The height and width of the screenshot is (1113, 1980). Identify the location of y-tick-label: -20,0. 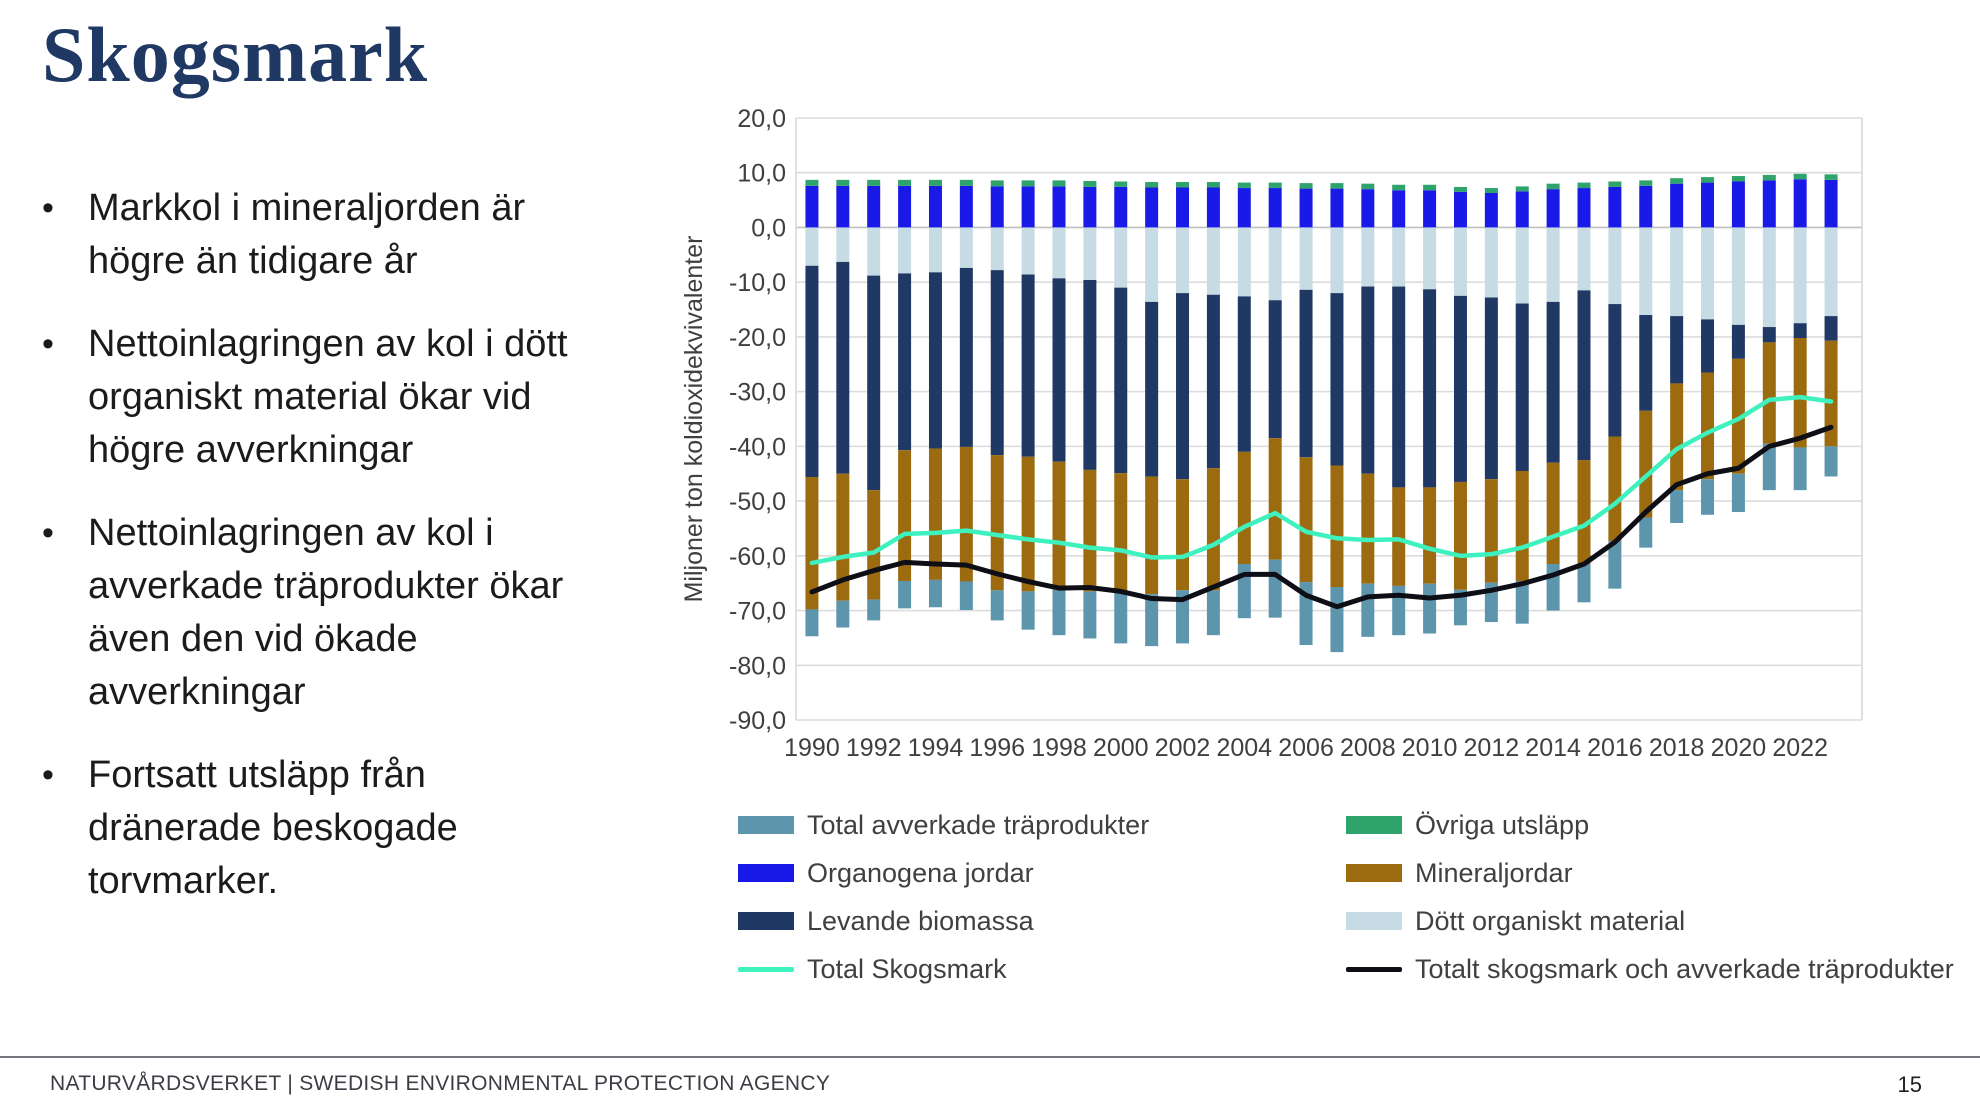
(757, 338).